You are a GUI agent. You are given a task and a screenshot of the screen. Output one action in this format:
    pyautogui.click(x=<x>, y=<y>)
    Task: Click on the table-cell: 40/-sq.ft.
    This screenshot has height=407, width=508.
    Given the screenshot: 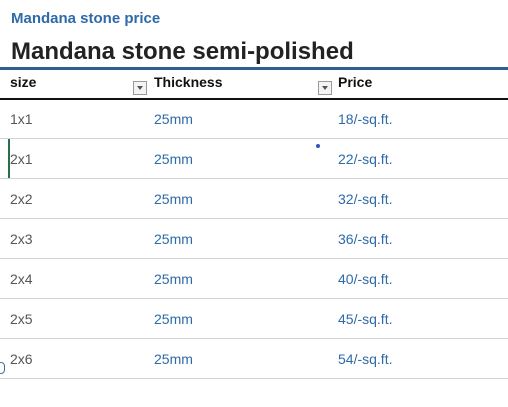 What is the action you would take?
    pyautogui.click(x=365, y=279)
    